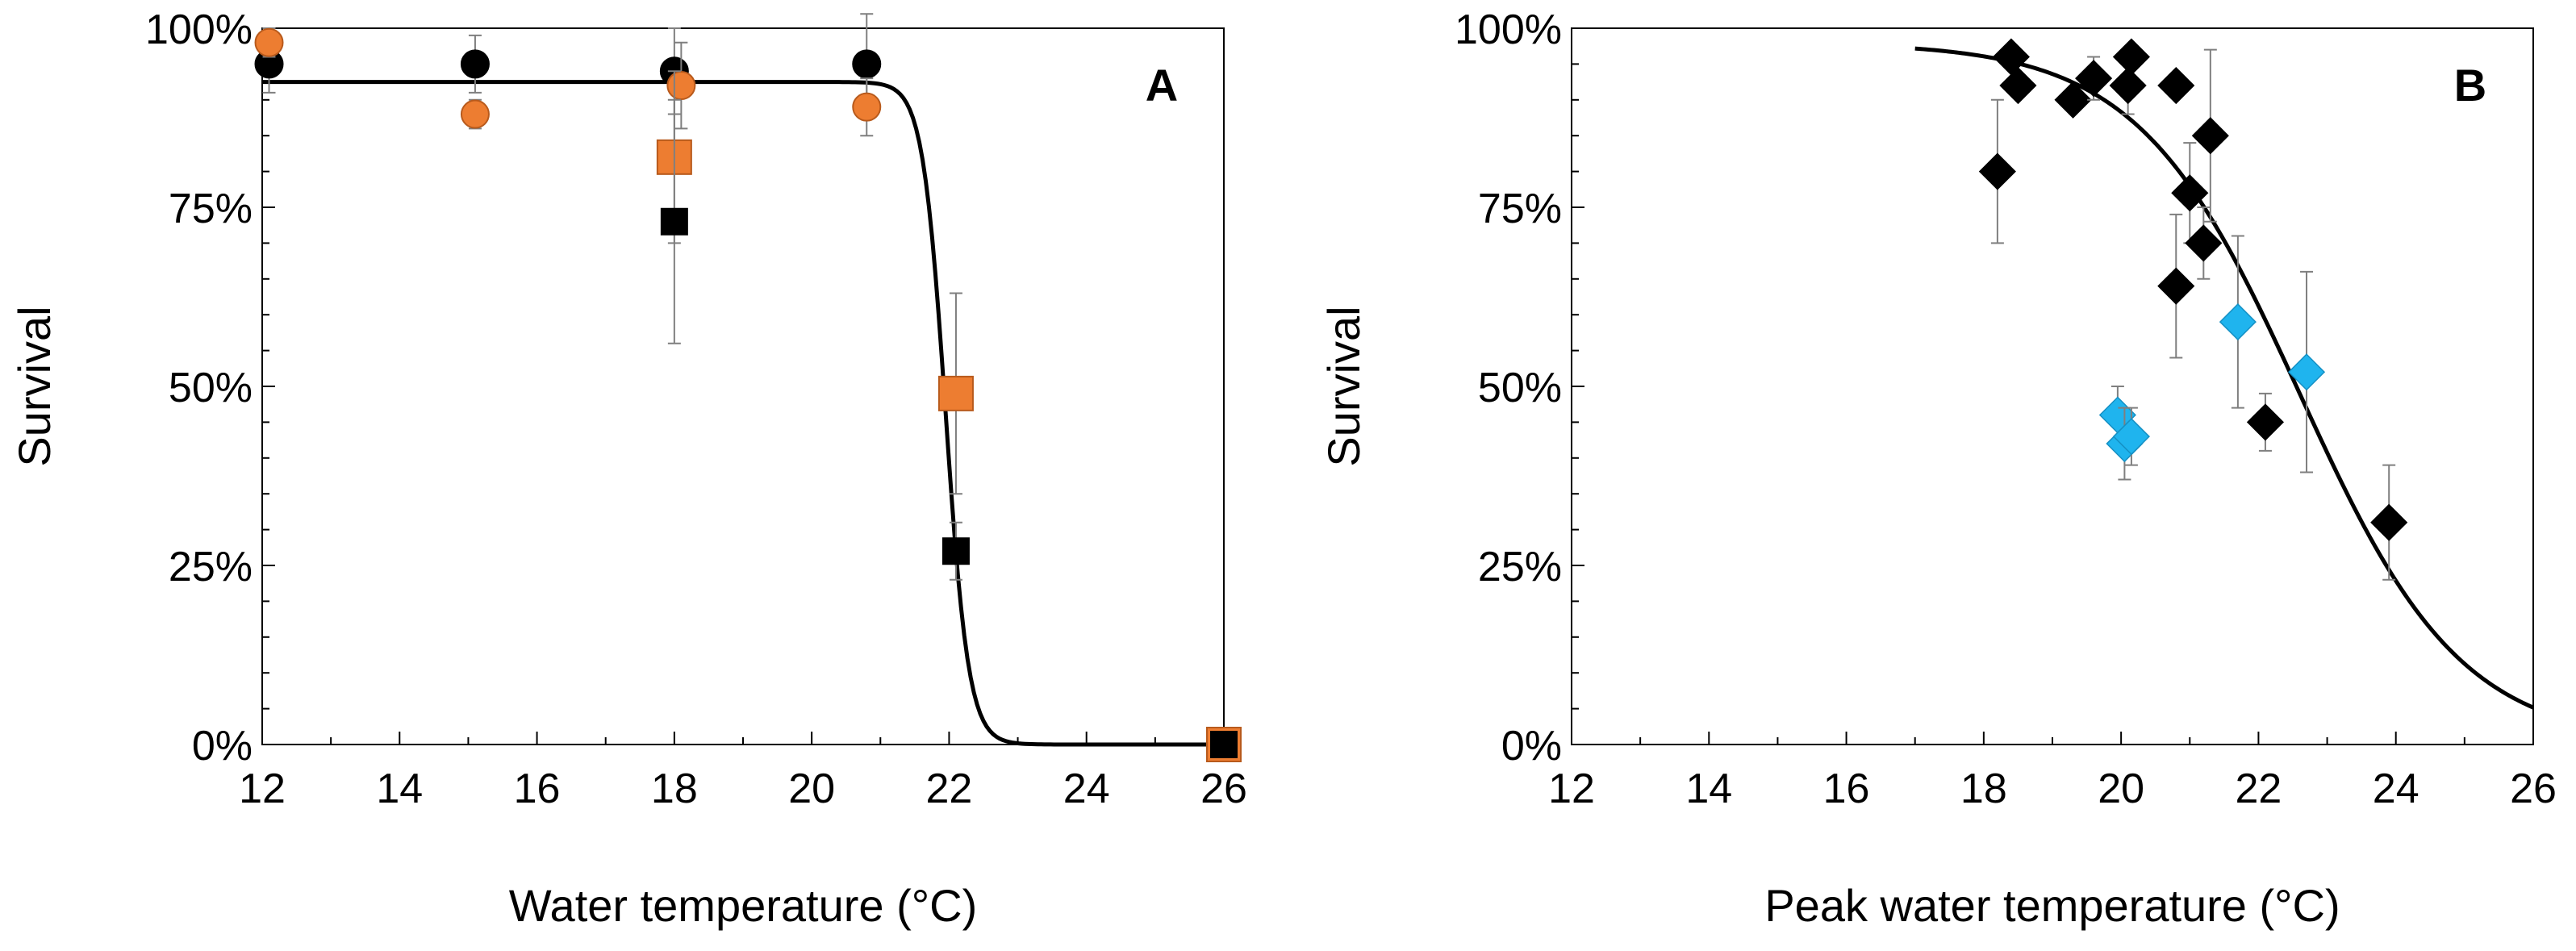 The image size is (2576, 951). What do you see at coordinates (1520, 209) in the screenshot?
I see `panel-b-y-tick-label: 75%` at bounding box center [1520, 209].